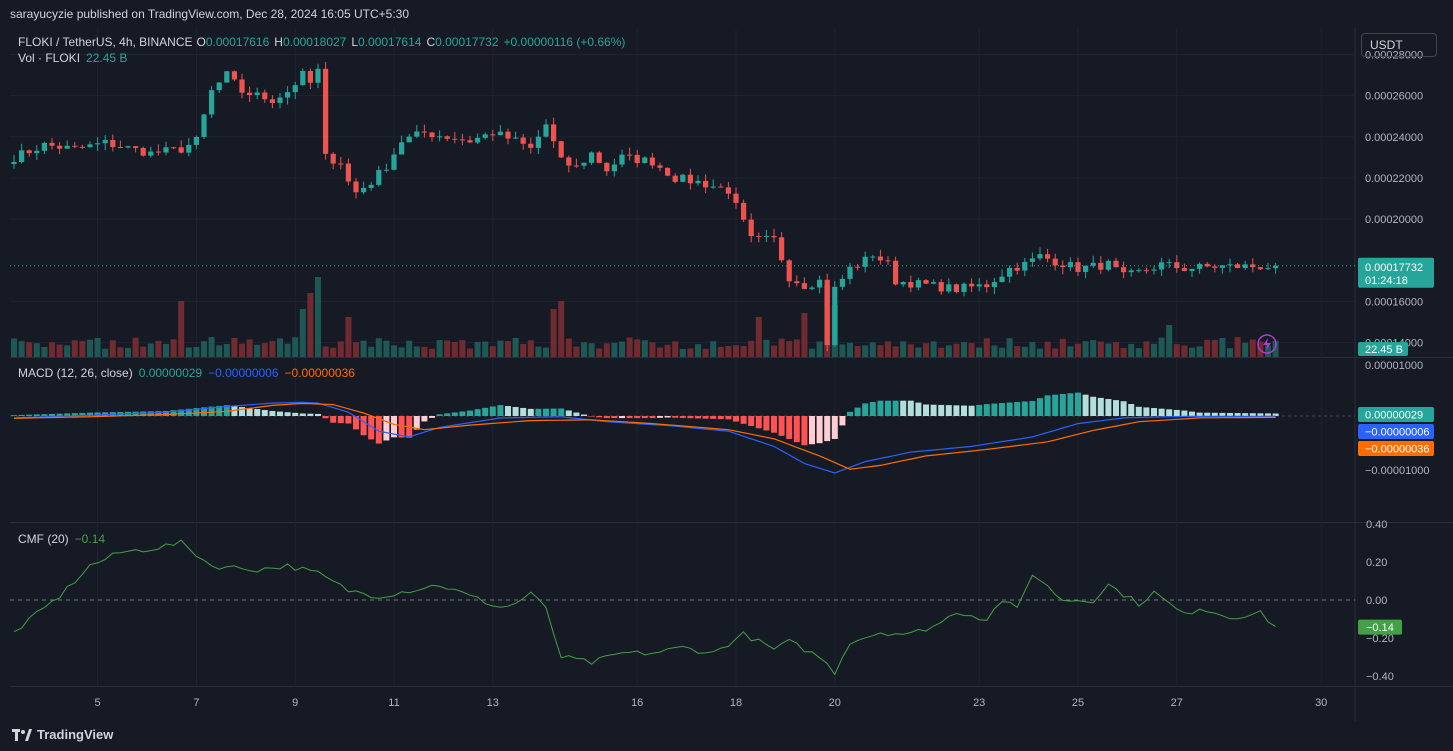 The image size is (1453, 751). I want to click on cmf-tick-label: −0.40, so click(1380, 677).